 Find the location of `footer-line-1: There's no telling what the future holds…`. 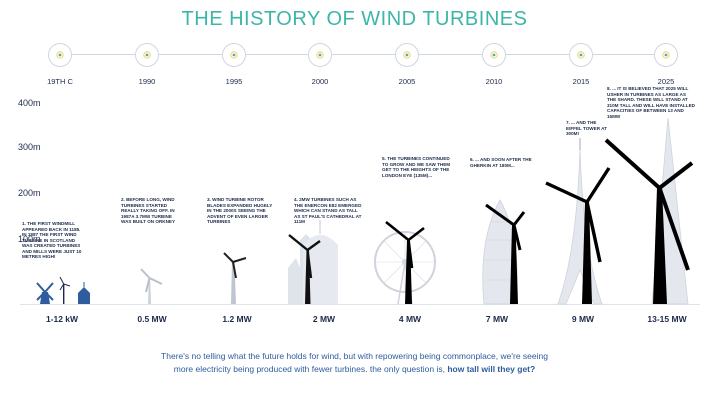

footer-line-1: There's no telling what the future holds… is located at coordinates (354, 356).